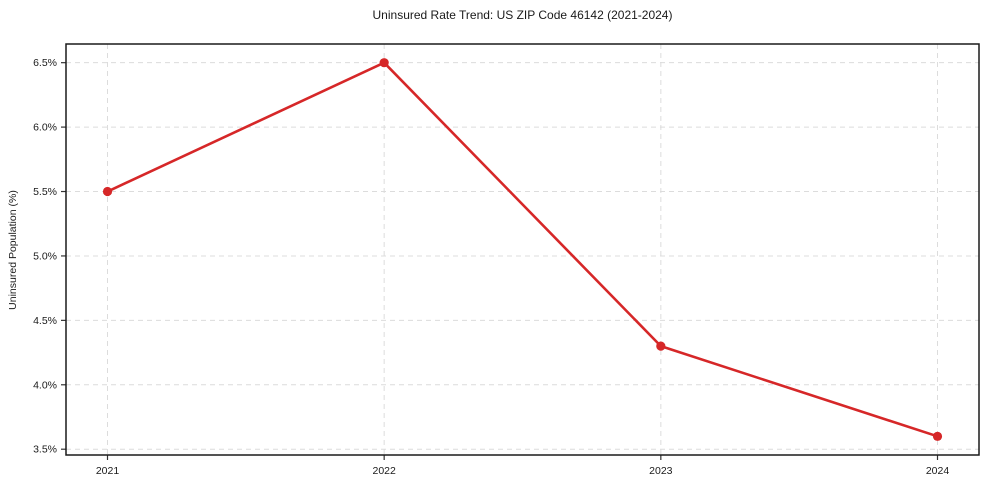 This screenshot has width=989, height=490. I want to click on y-tick-label: 4.5%, so click(45, 321).